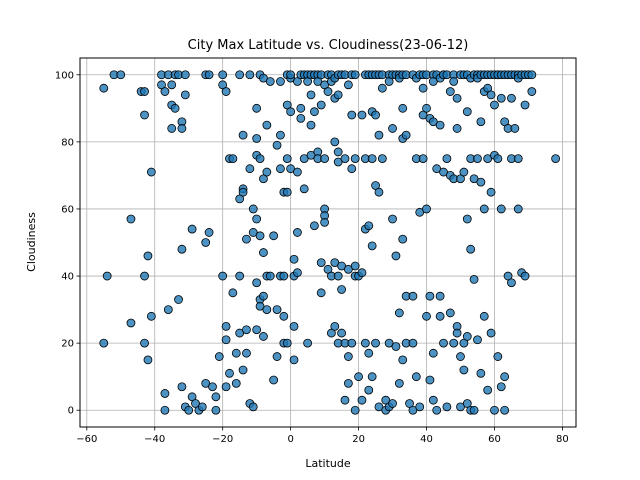 The image size is (640, 480). I want to click on y-tick-label: 20, so click(67, 344).